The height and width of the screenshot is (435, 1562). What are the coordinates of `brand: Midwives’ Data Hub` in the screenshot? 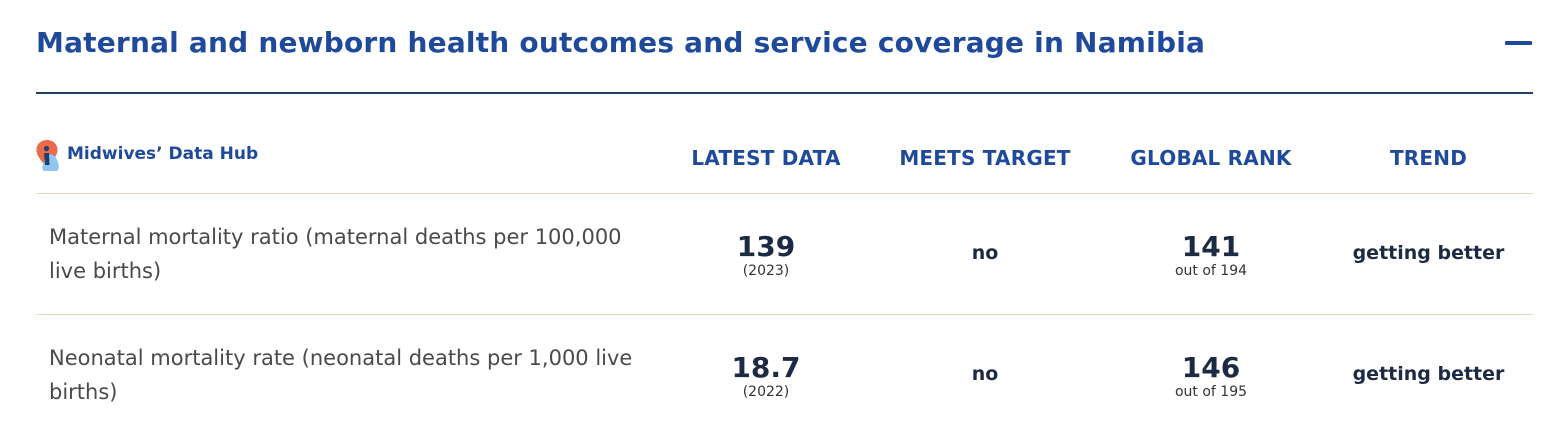 It's located at (147, 156).